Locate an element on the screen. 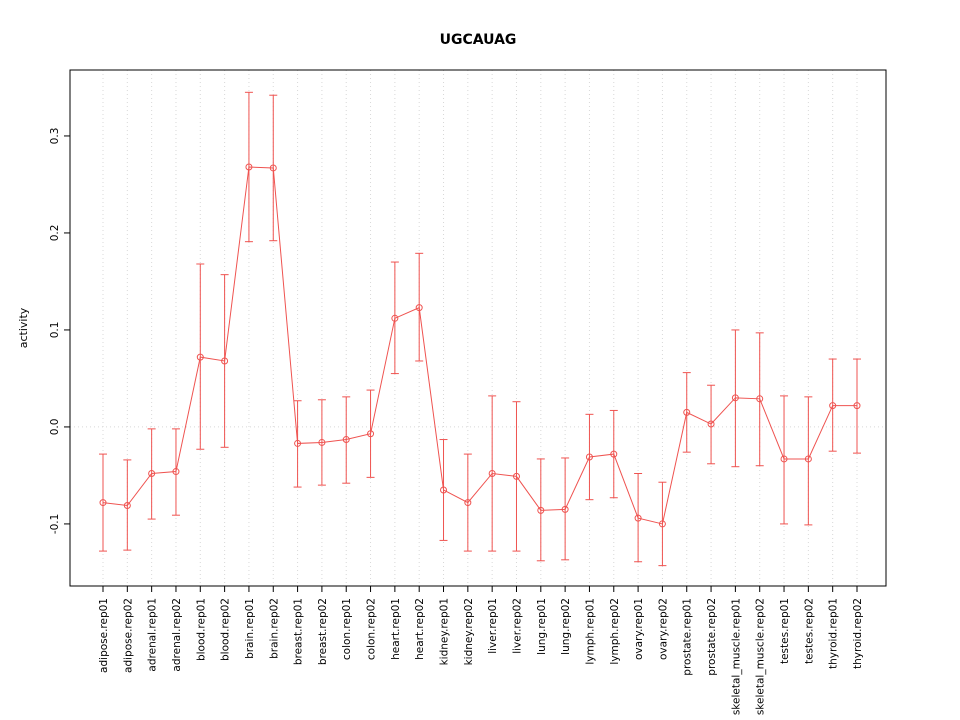 The height and width of the screenshot is (720, 960). x-tick-label: adrenal.rep02 is located at coordinates (177, 635).